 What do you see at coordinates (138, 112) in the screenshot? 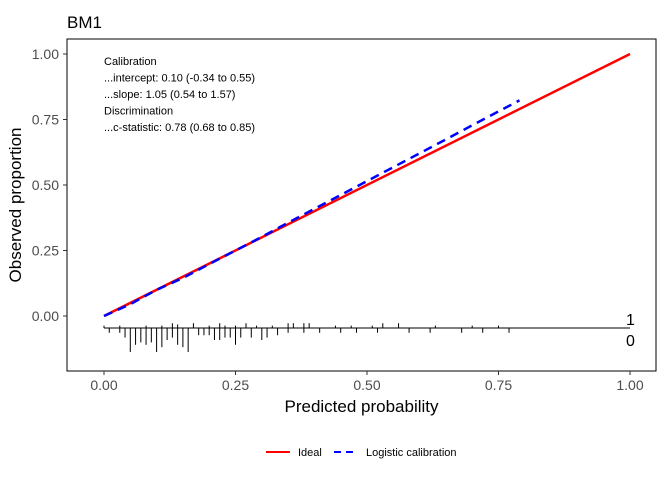
I see `annotation-line: Discrimination` at bounding box center [138, 112].